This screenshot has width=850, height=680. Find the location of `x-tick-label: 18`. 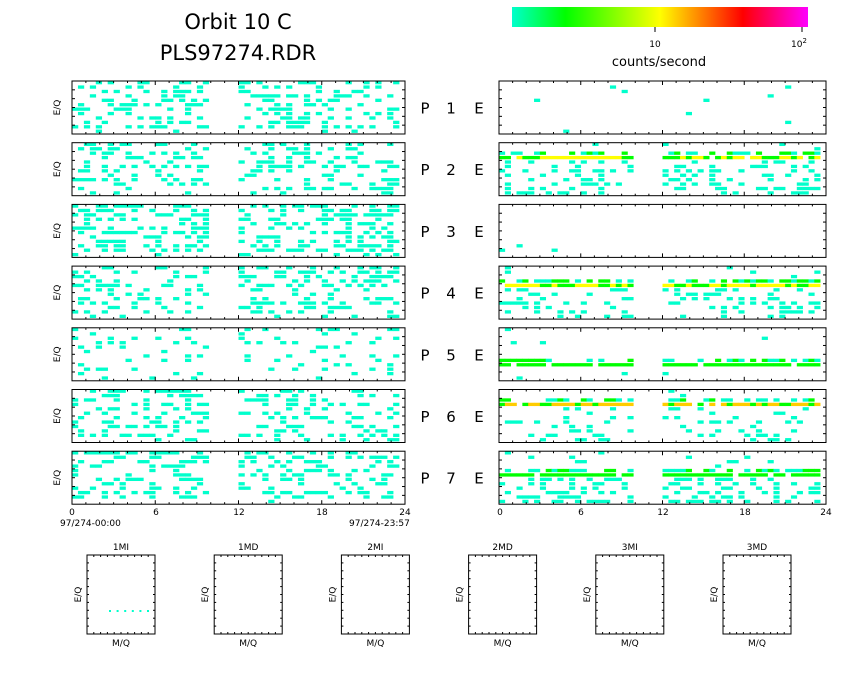

x-tick-label: 18 is located at coordinates (322, 513).